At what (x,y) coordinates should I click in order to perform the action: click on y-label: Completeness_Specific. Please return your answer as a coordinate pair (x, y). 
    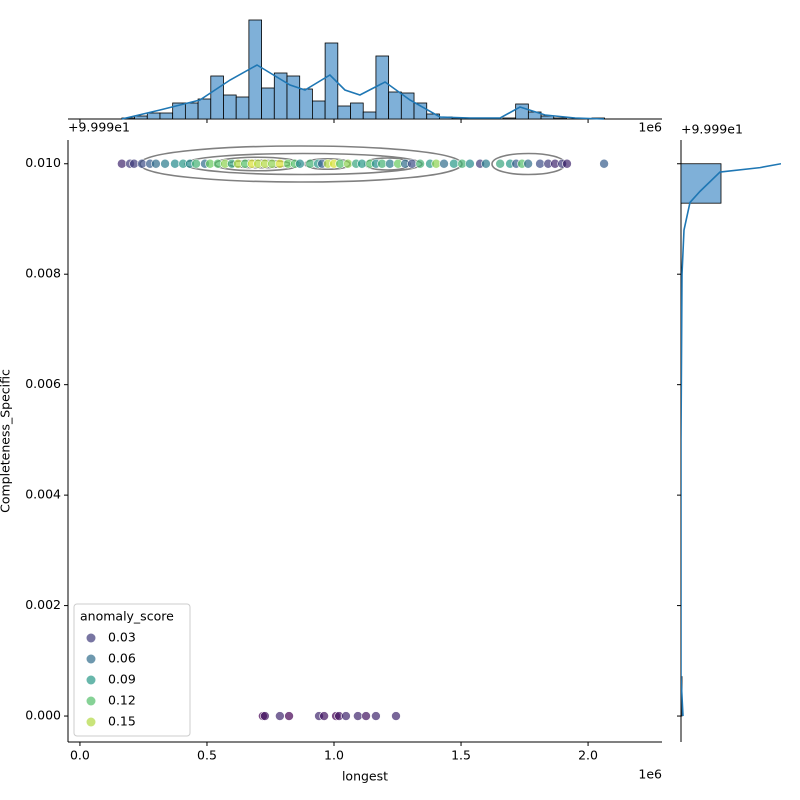
    Looking at the image, I should click on (6, 441).